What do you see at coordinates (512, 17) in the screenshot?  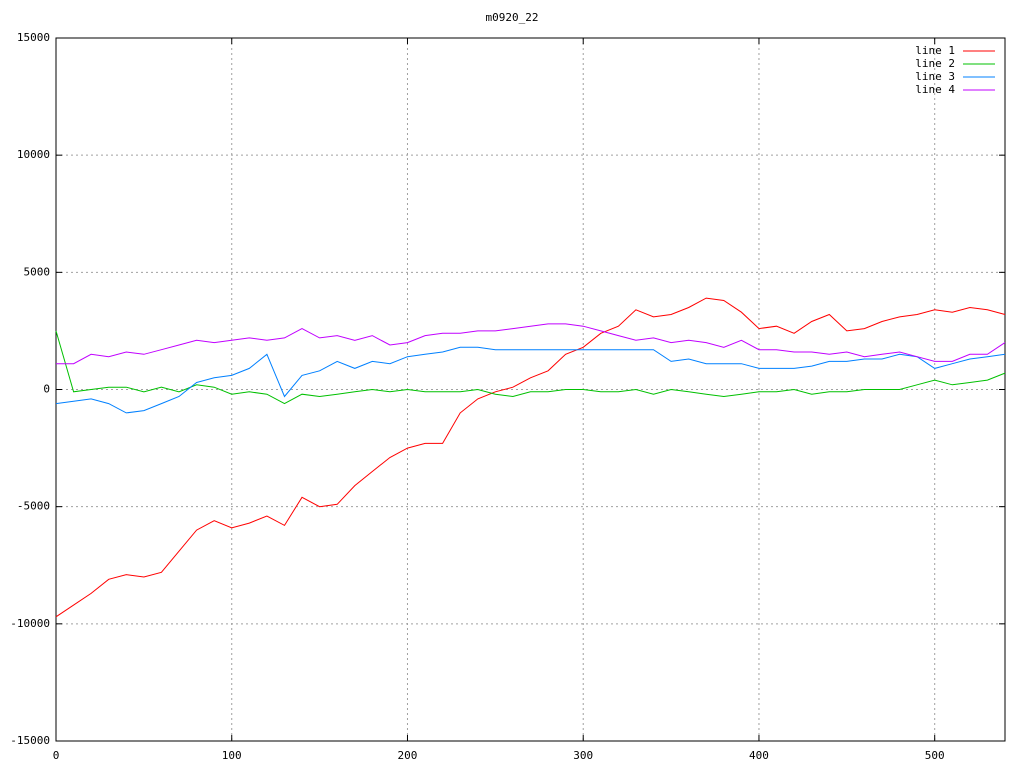 I see `chart-title: m0920_22` at bounding box center [512, 17].